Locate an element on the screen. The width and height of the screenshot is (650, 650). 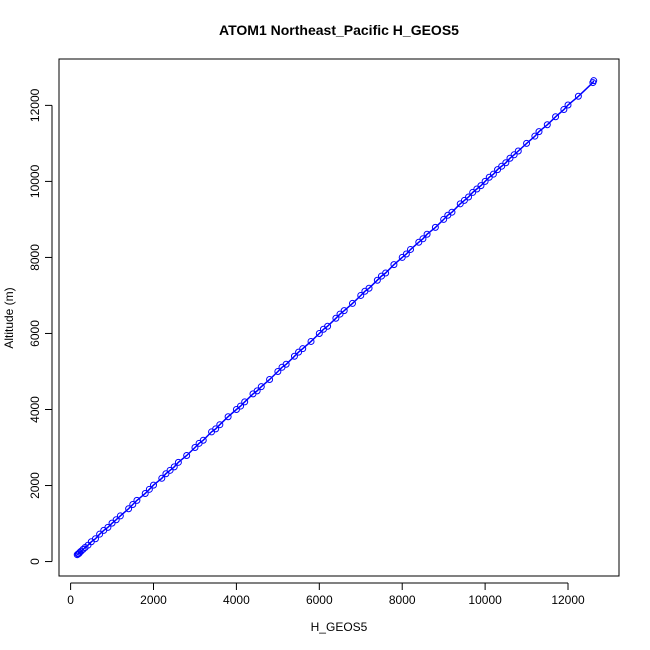
x-axis: 0 2000 4000 6000 8000 10000 12000 is located at coordinates (326, 594).